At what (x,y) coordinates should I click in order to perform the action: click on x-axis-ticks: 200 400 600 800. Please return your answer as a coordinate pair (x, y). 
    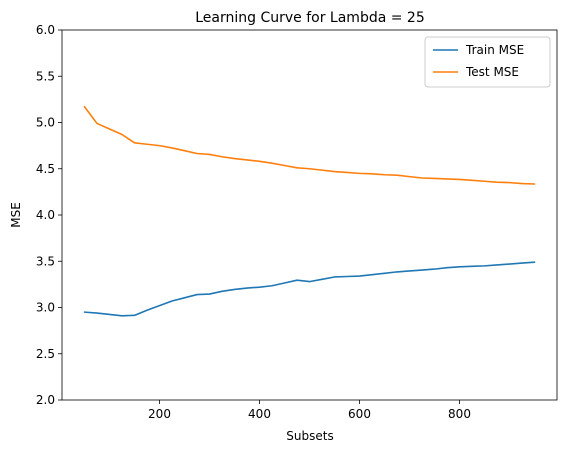
    Looking at the image, I should click on (309, 410).